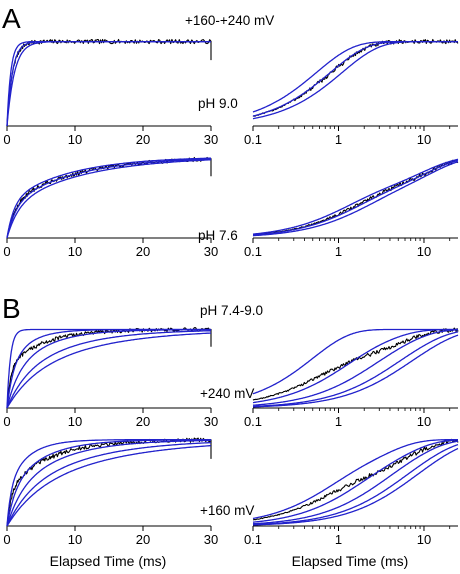 The height and width of the screenshot is (574, 460). What do you see at coordinates (227, 510) in the screenshot?
I see `annotation-160-mv: +160 mV` at bounding box center [227, 510].